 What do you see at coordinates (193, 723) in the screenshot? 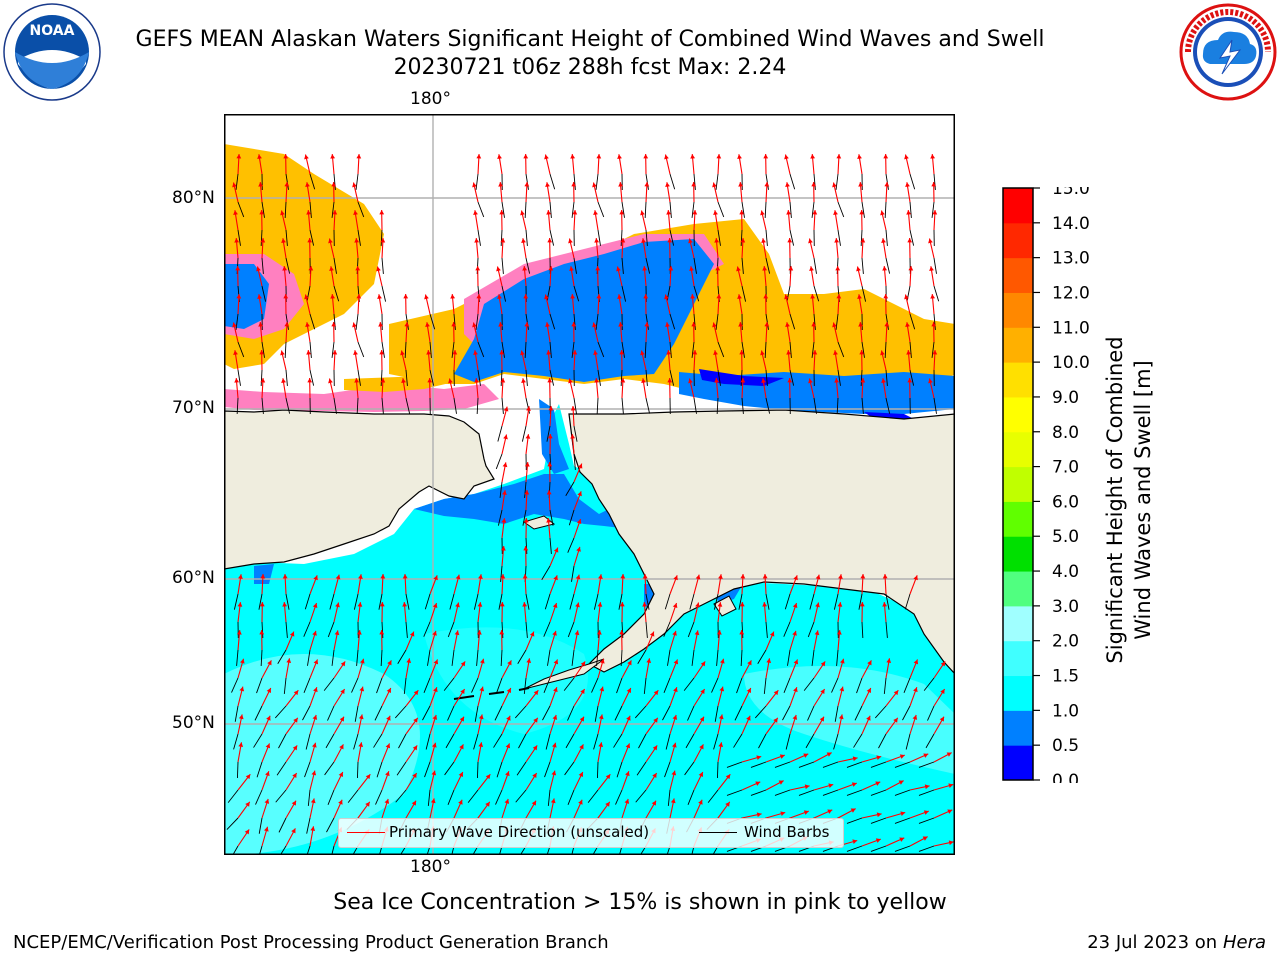
I see `lat-label-50: 50°N` at bounding box center [193, 723].